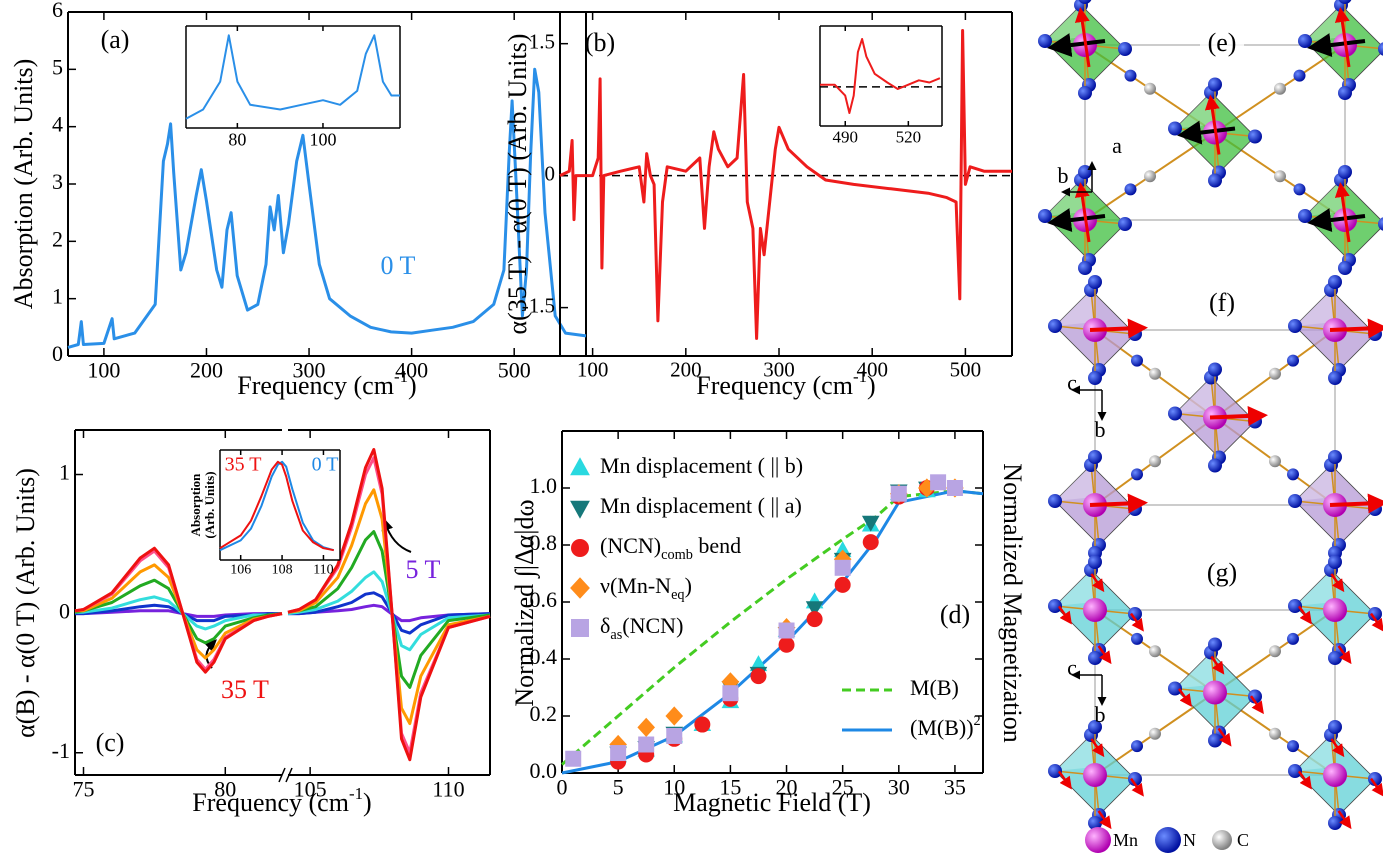 The width and height of the screenshot is (1383, 859). Describe the element at coordinates (544, 599) in the screenshot. I see `y-tick-label: 0.6` at that location.